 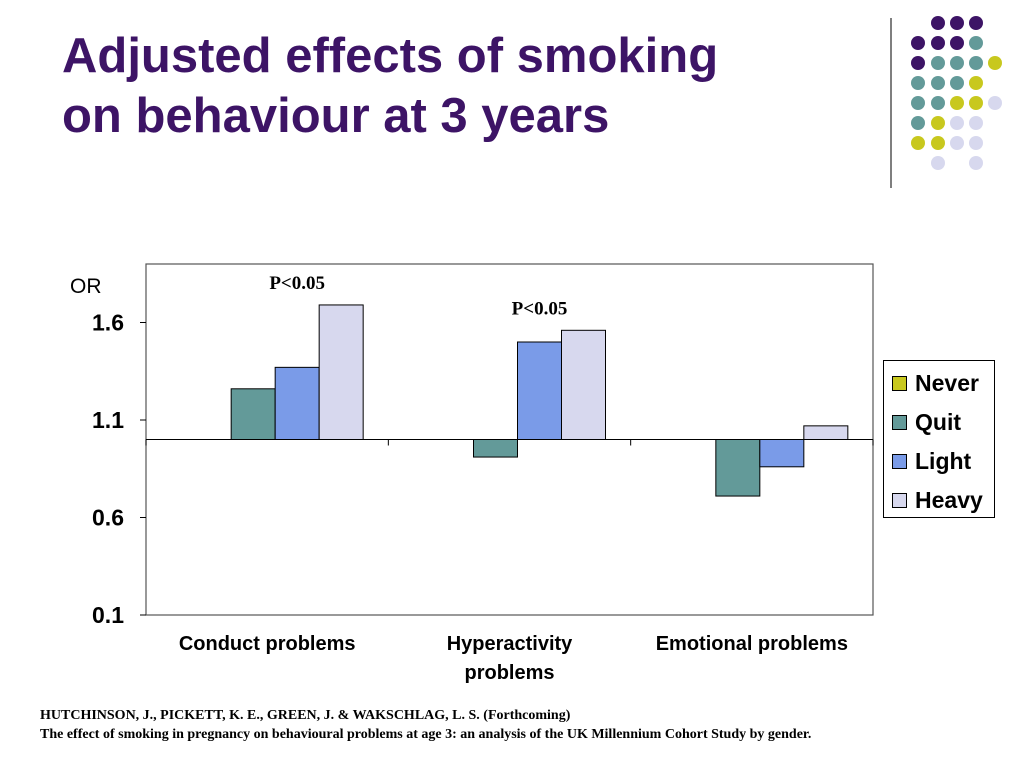 What do you see at coordinates (108, 615) in the screenshot?
I see `y-tick-label: 0.1` at bounding box center [108, 615].